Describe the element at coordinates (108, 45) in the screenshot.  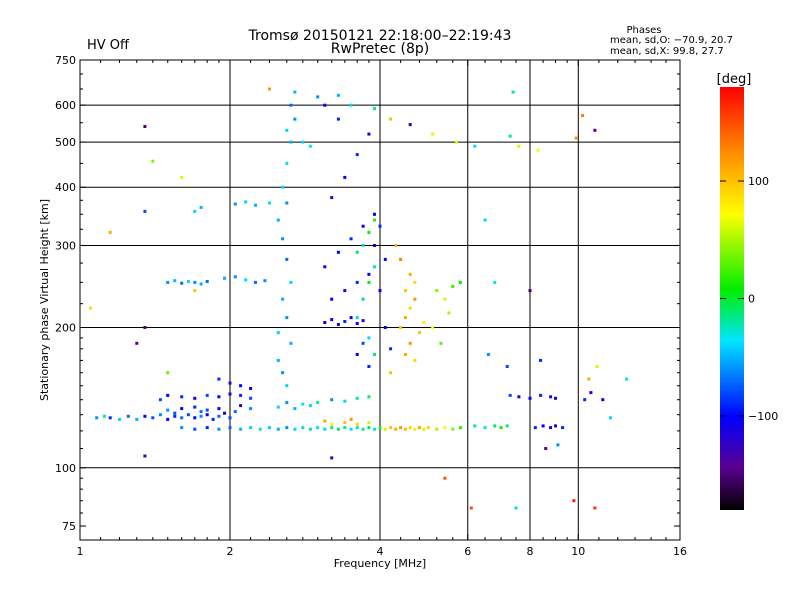
I see `status-label: HV Off` at that location.